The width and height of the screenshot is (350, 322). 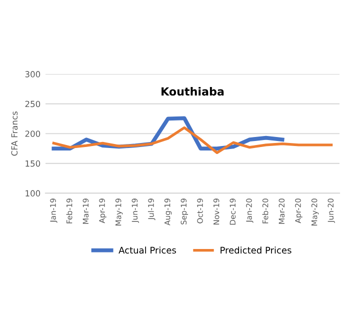 What do you see at coordinates (33, 163) in the screenshot?
I see `y-tick-label: 150` at bounding box center [33, 163].